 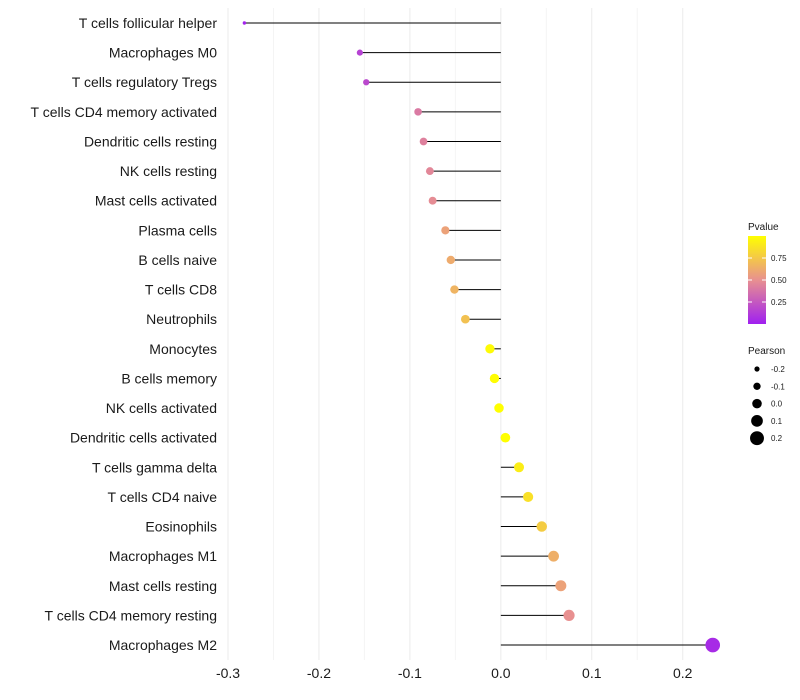 I want to click on category-label: Monocytes, so click(x=183, y=349).